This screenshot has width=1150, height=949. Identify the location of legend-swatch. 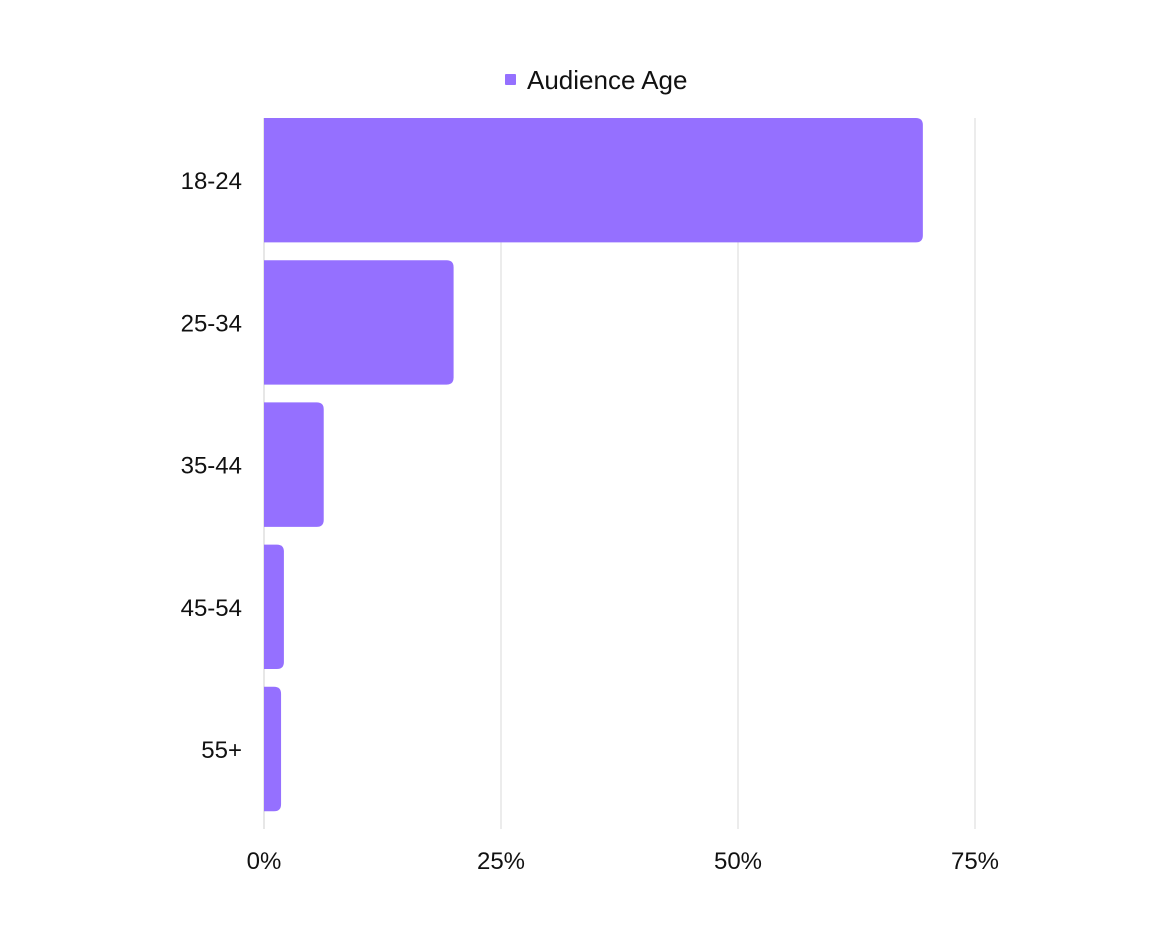
(510, 79).